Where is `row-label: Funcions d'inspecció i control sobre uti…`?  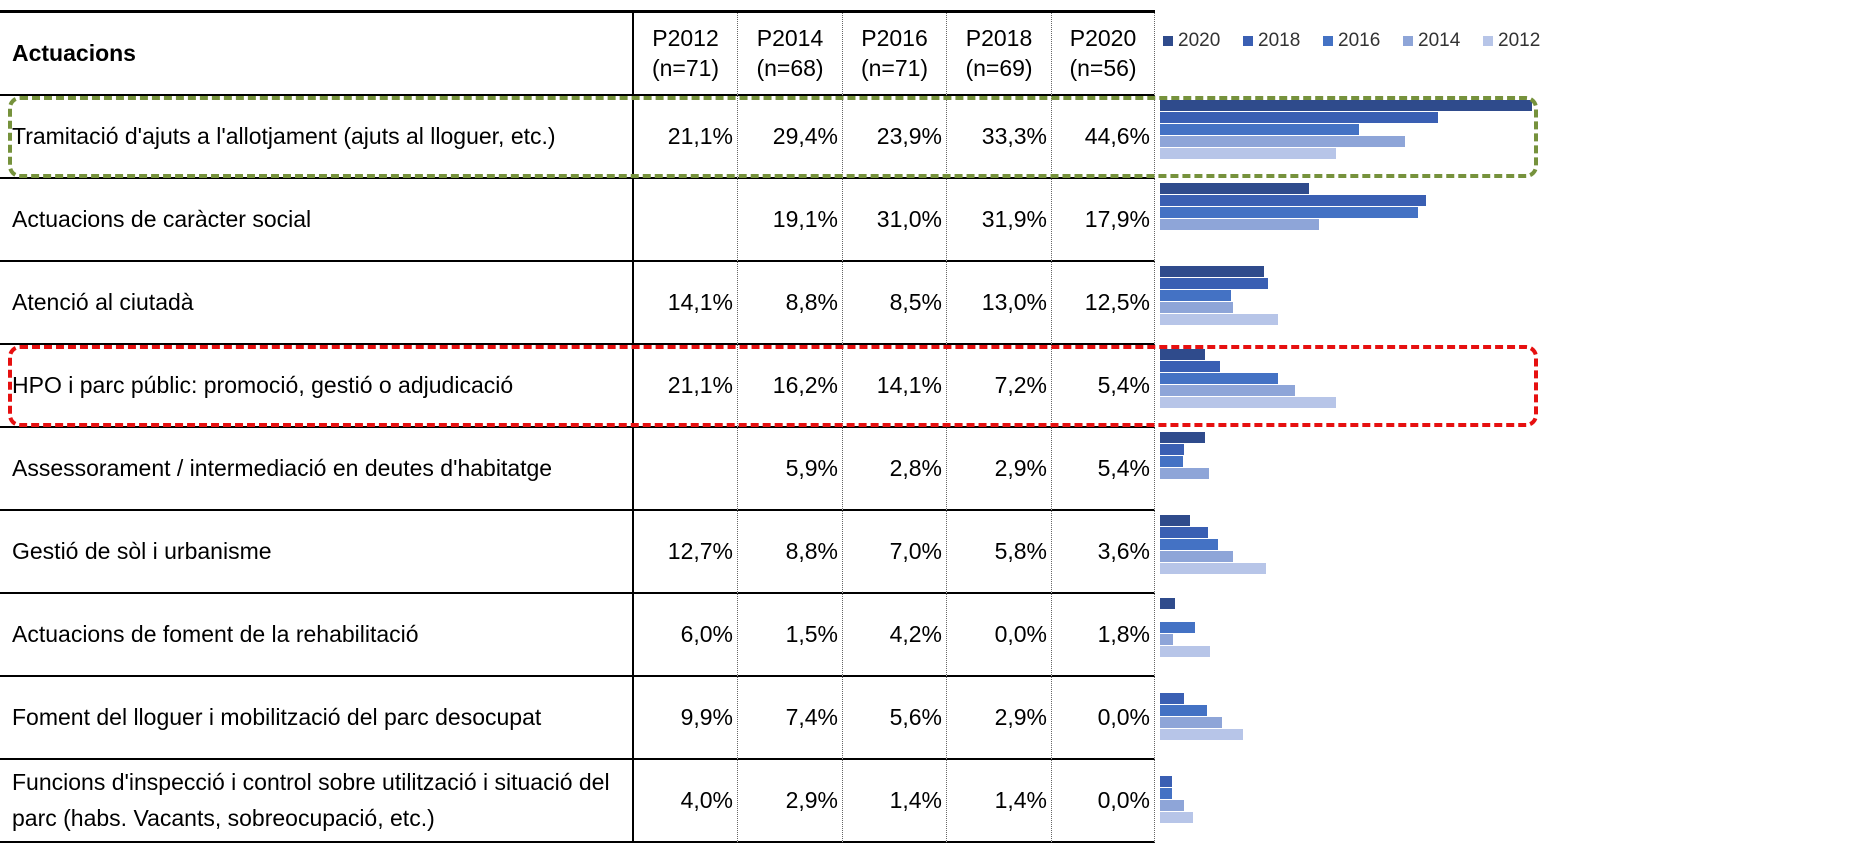 row-label: Funcions d'inspecció i control sobre uti… is located at coordinates (317, 801).